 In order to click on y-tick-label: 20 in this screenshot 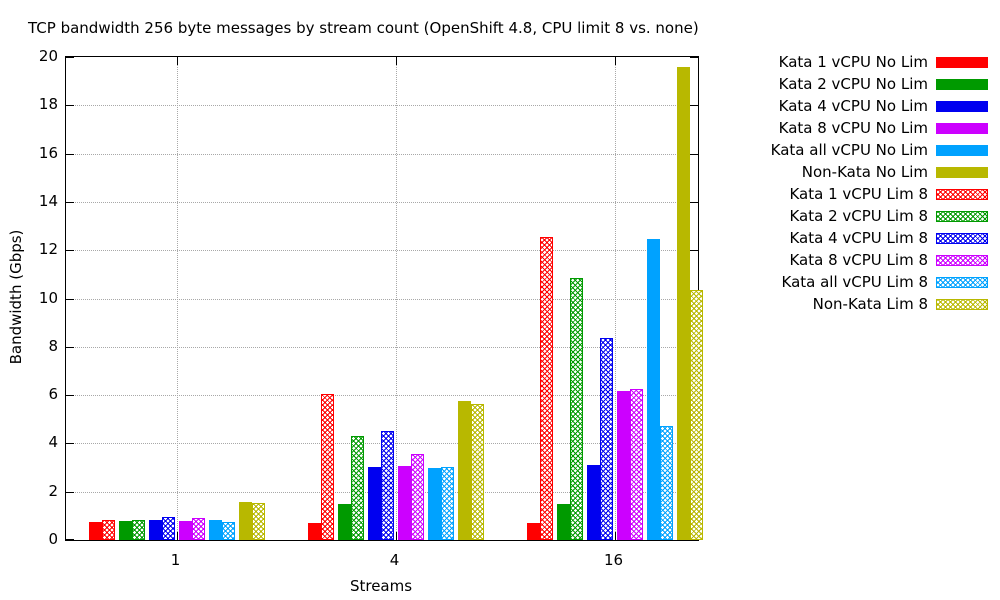, I will do `click(48, 56)`.